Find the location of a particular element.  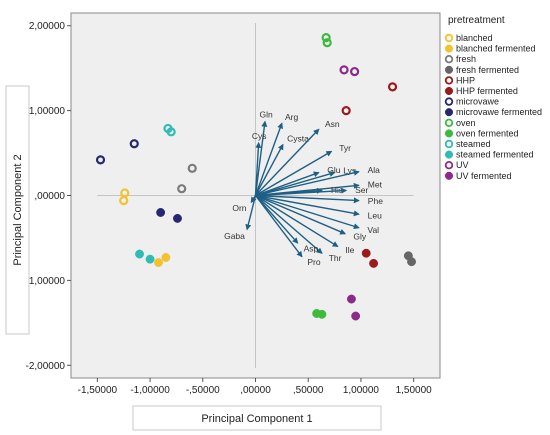

legend-label: HHP is located at coordinates (465, 80).